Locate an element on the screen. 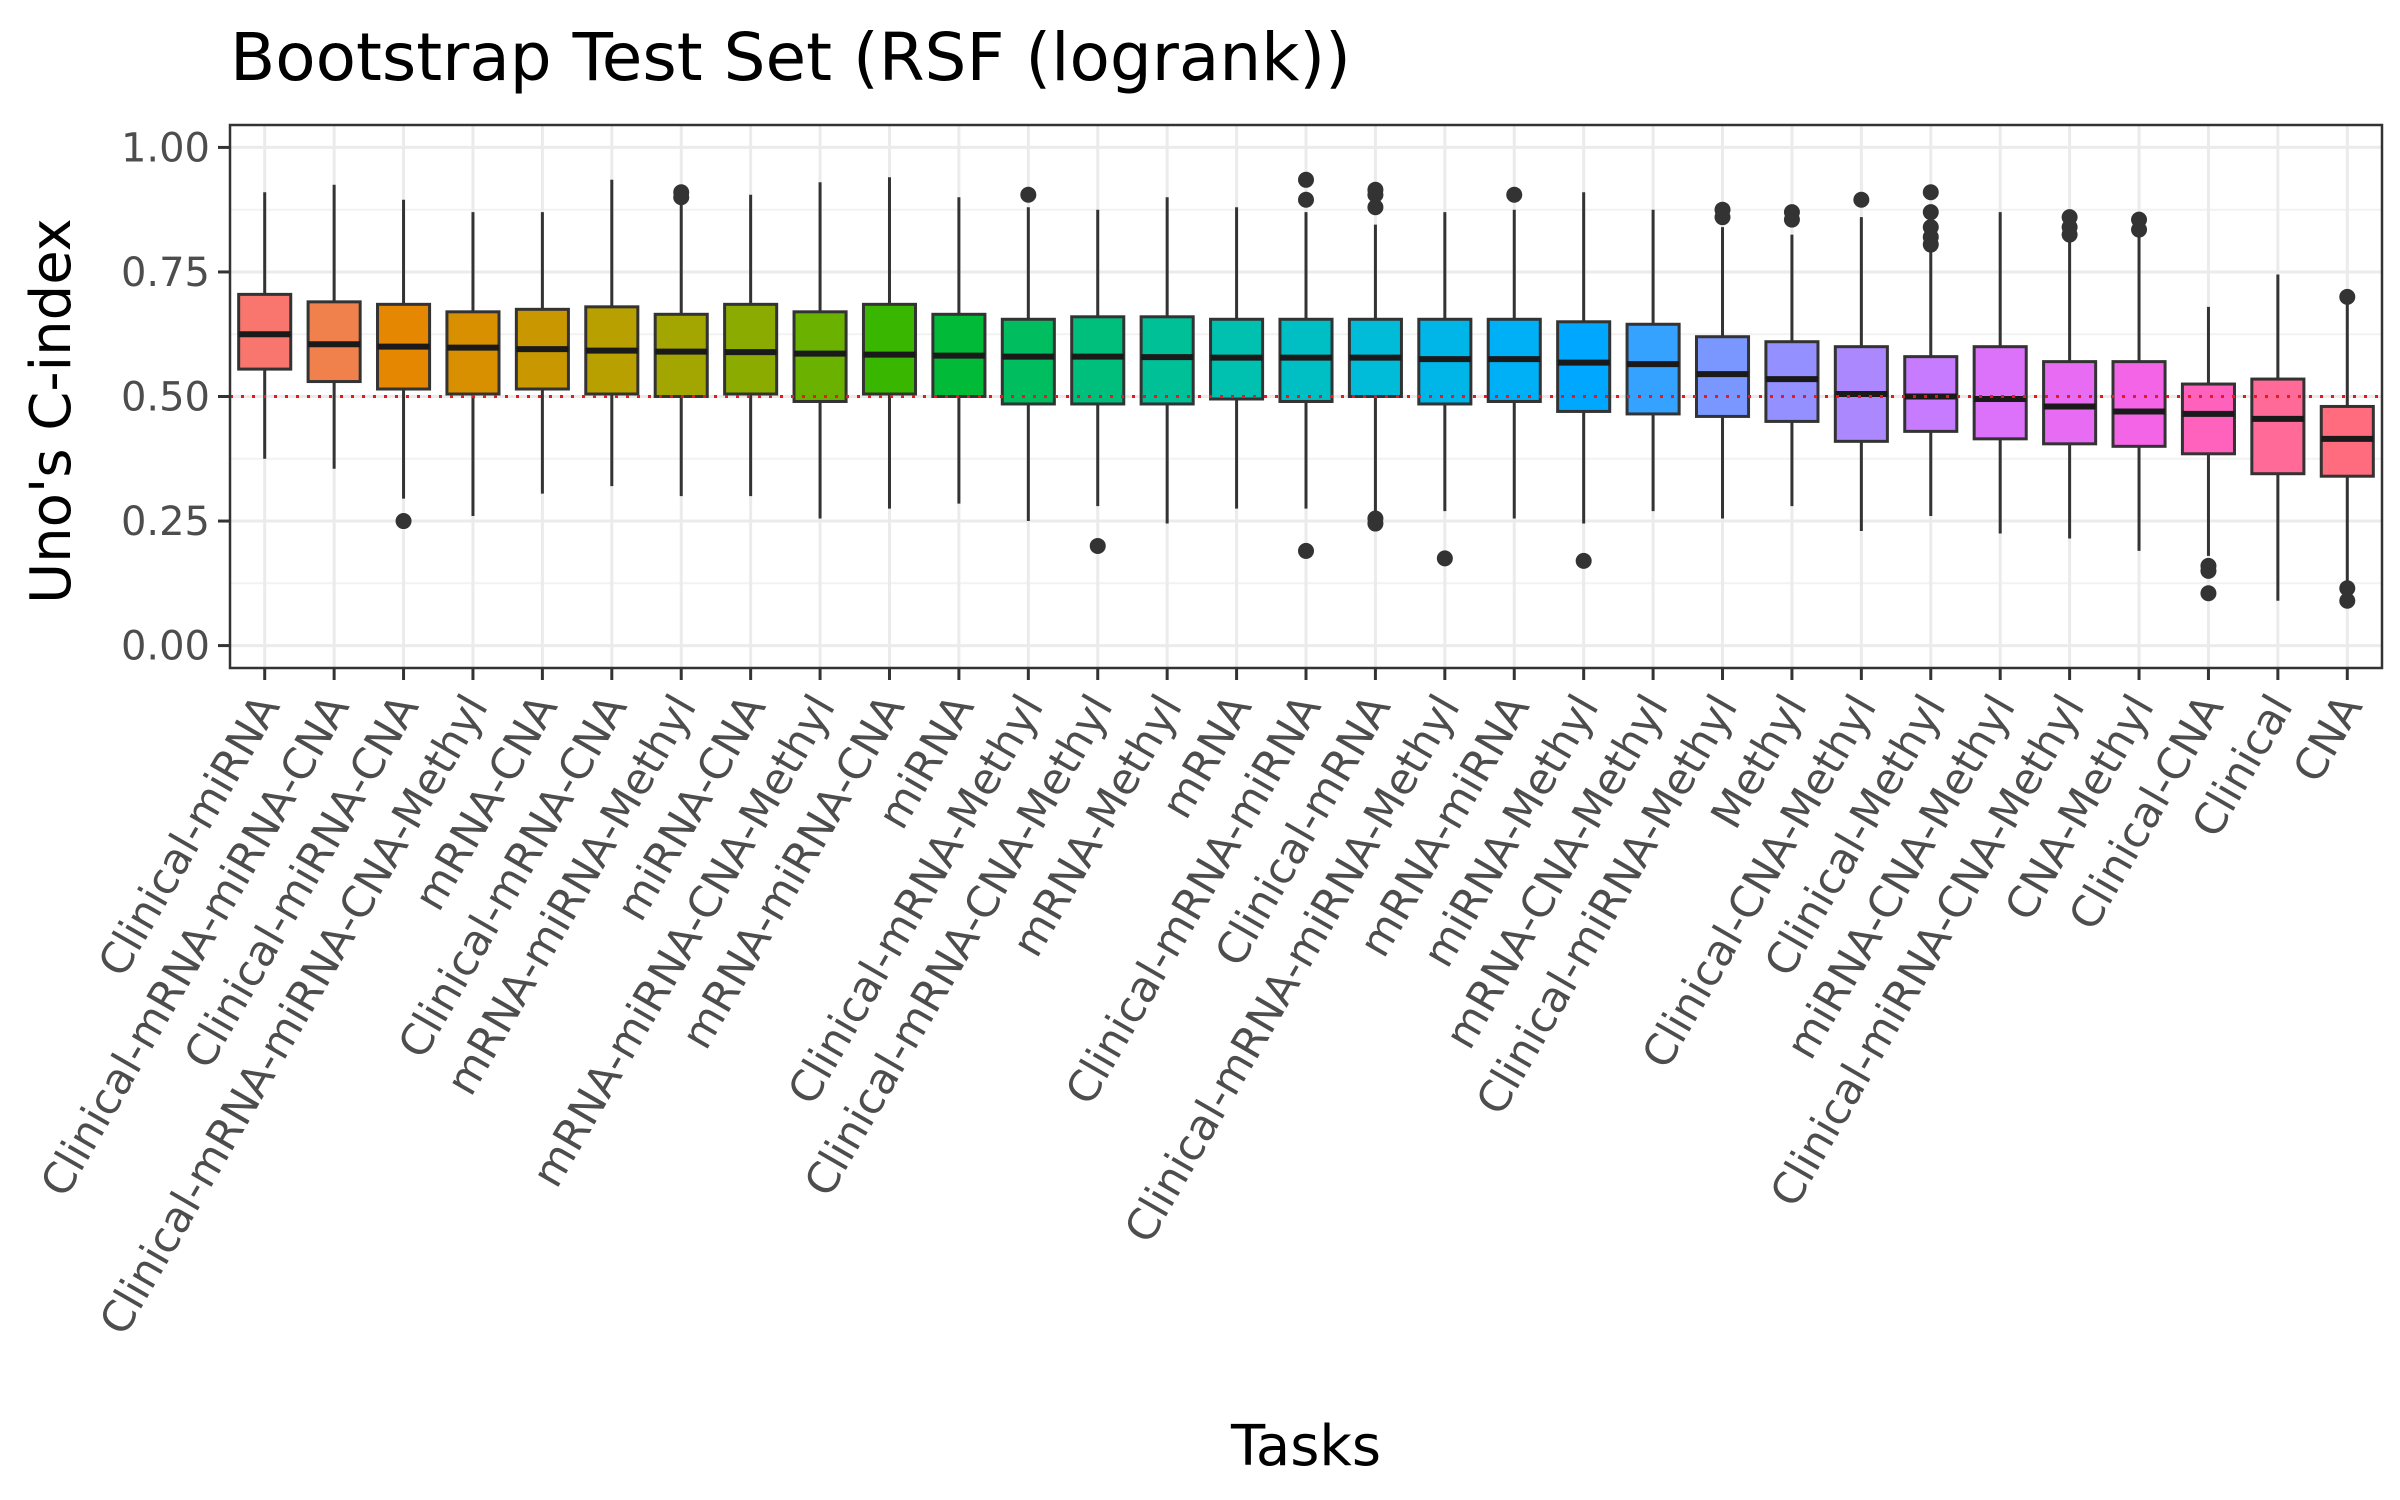  y-axis-title: Uno's C-index is located at coordinates (51, 411).